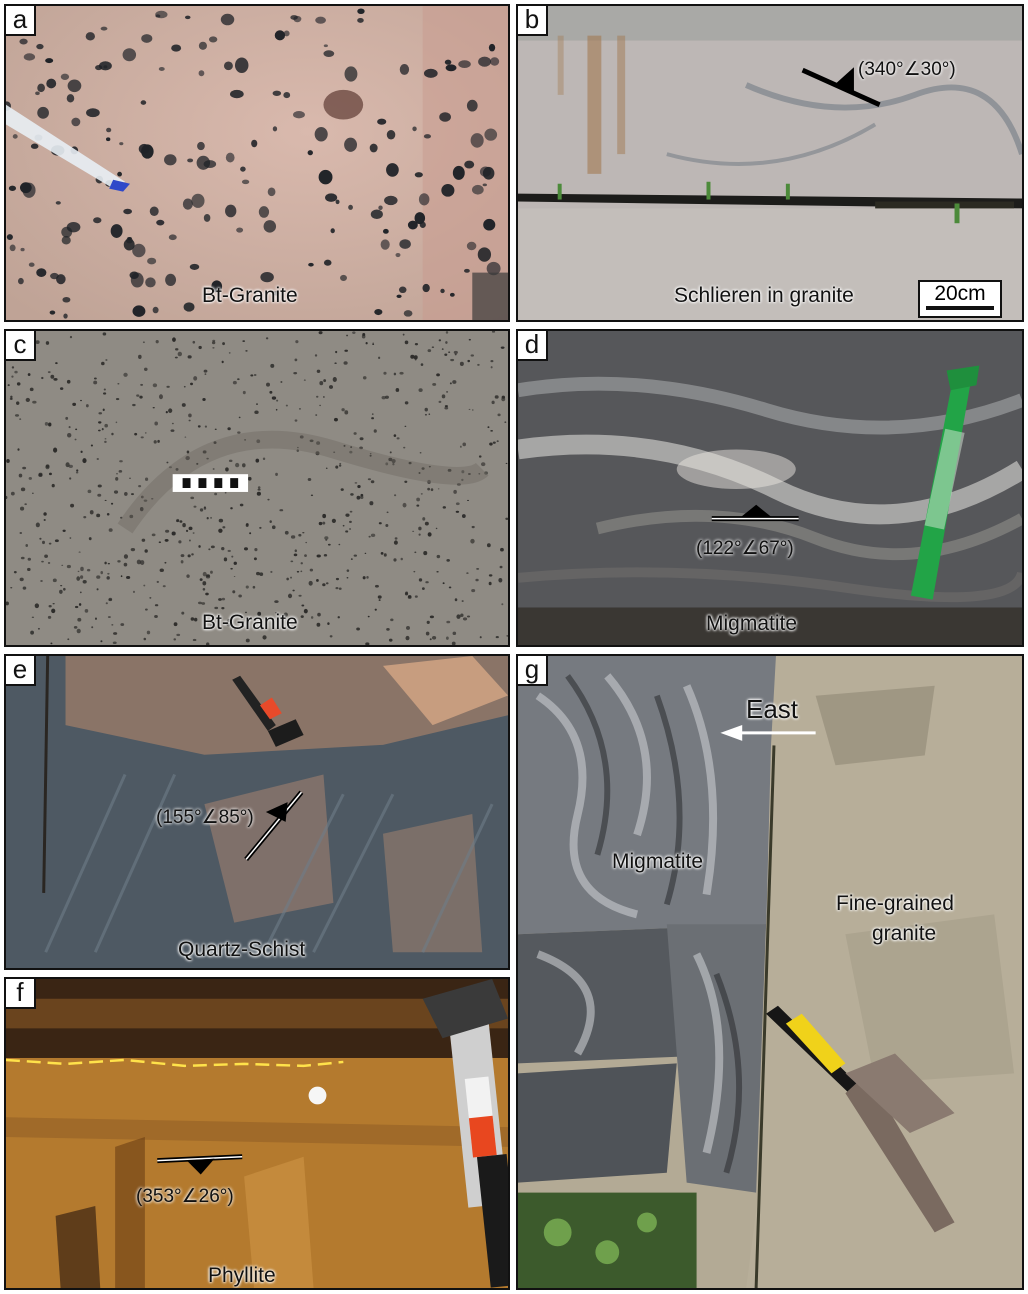 This screenshot has height=1294, width=1028. Describe the element at coordinates (960, 308) in the screenshot. I see `scale-bar-line` at that location.